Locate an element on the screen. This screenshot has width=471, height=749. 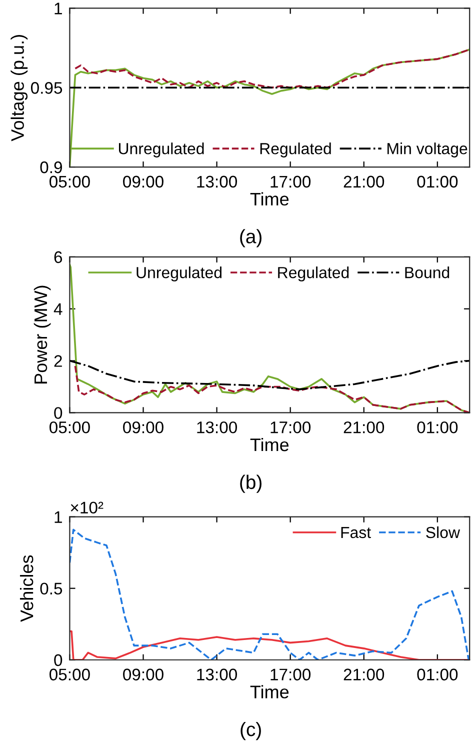
y-tick-label: 4 is located at coordinates (58, 309).